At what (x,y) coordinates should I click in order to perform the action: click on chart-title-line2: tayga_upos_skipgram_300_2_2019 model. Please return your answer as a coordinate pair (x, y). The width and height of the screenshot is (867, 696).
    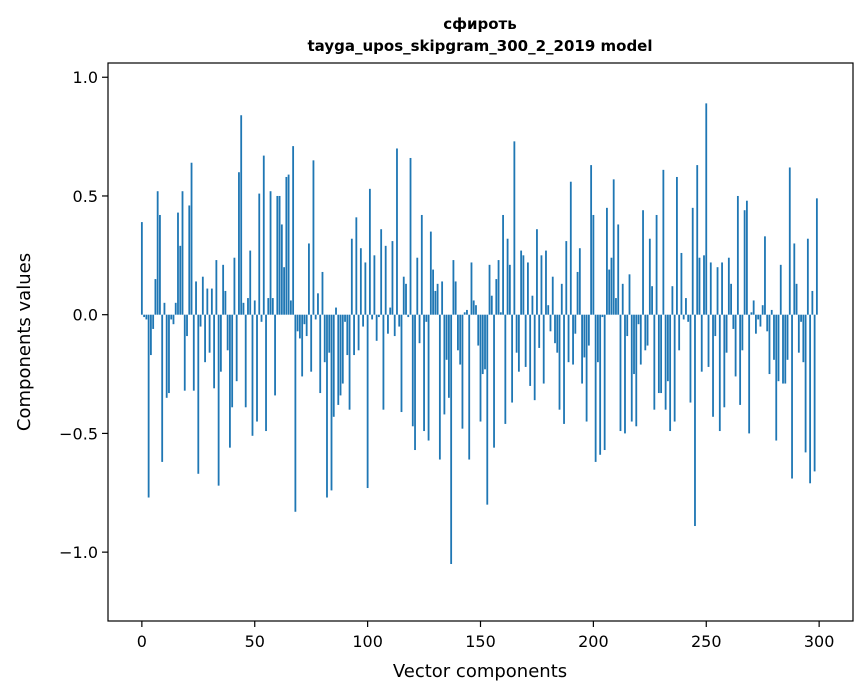
    Looking at the image, I should click on (480, 46).